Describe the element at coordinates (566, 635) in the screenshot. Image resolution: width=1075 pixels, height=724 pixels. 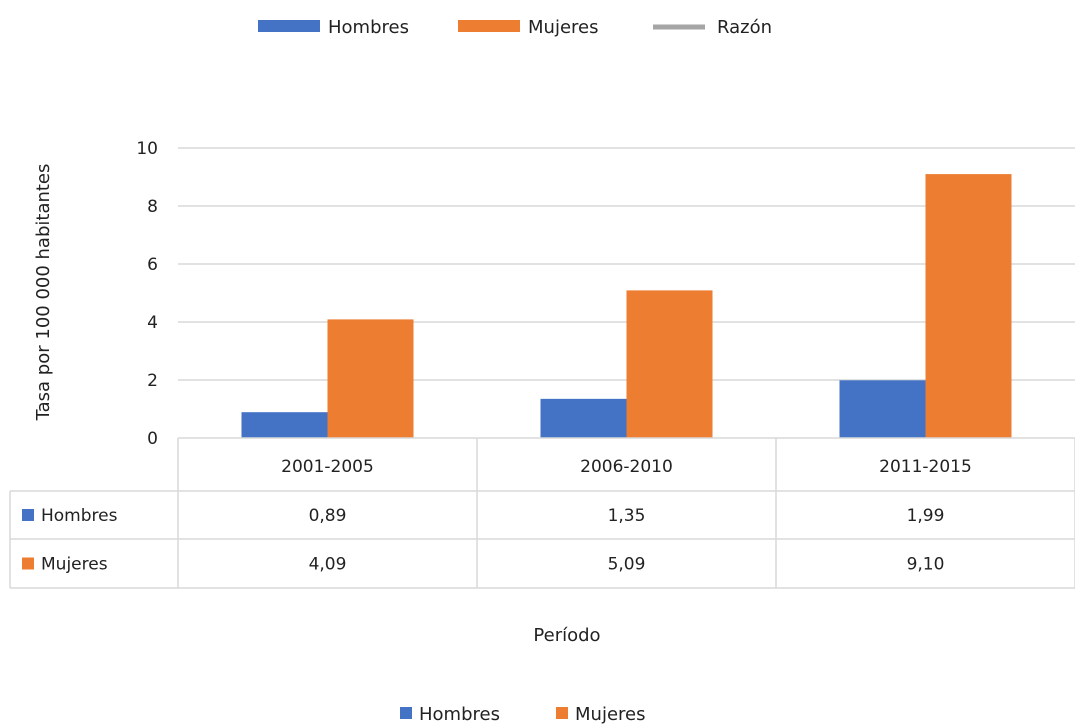
I see `x-axis-title: Período` at that location.